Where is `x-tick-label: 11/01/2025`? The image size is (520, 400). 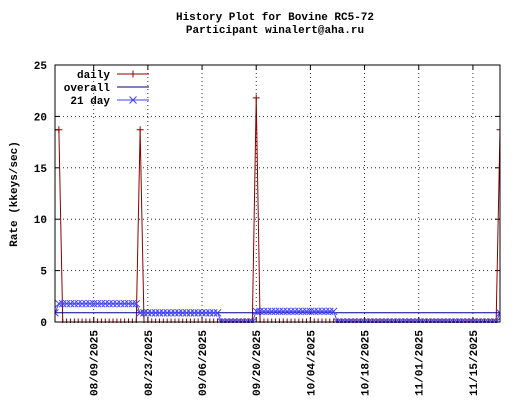
x-tick-label: 11/01/2025 is located at coordinates (421, 363).